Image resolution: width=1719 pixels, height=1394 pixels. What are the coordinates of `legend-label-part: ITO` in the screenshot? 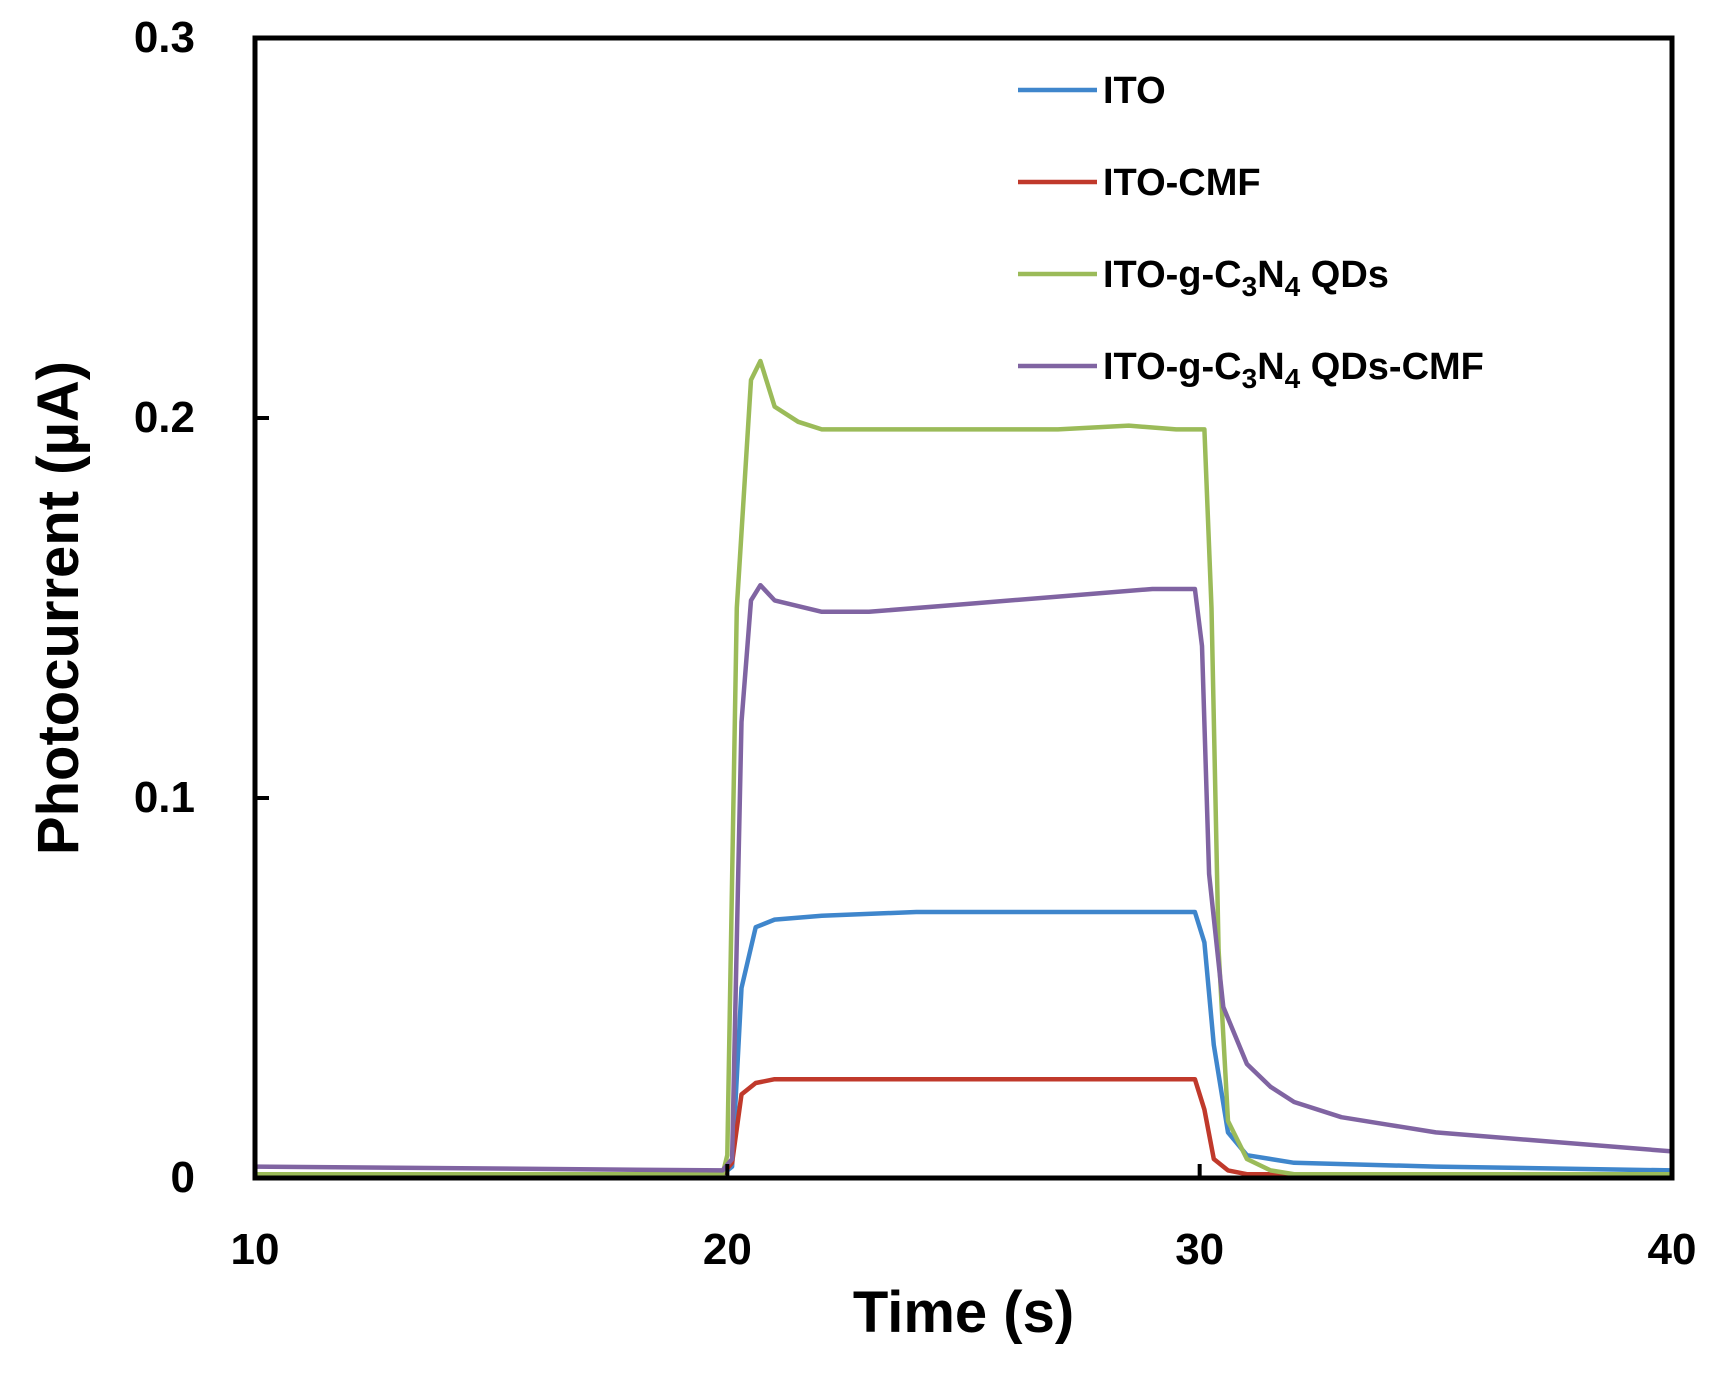 It's located at (1134, 91).